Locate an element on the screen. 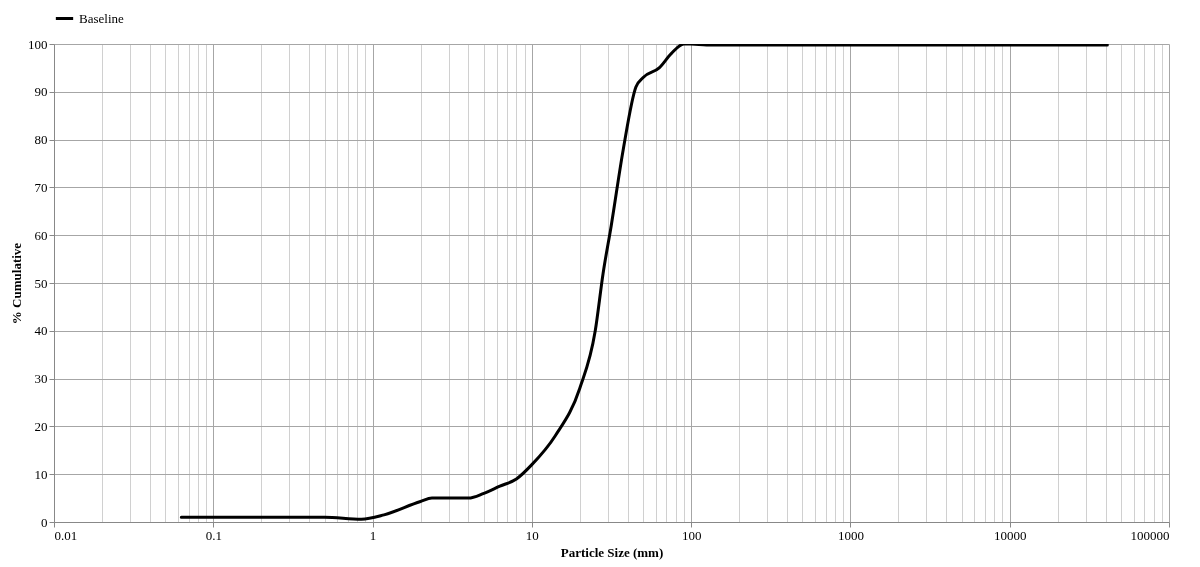  y-tick-label: 10 is located at coordinates (41, 474).